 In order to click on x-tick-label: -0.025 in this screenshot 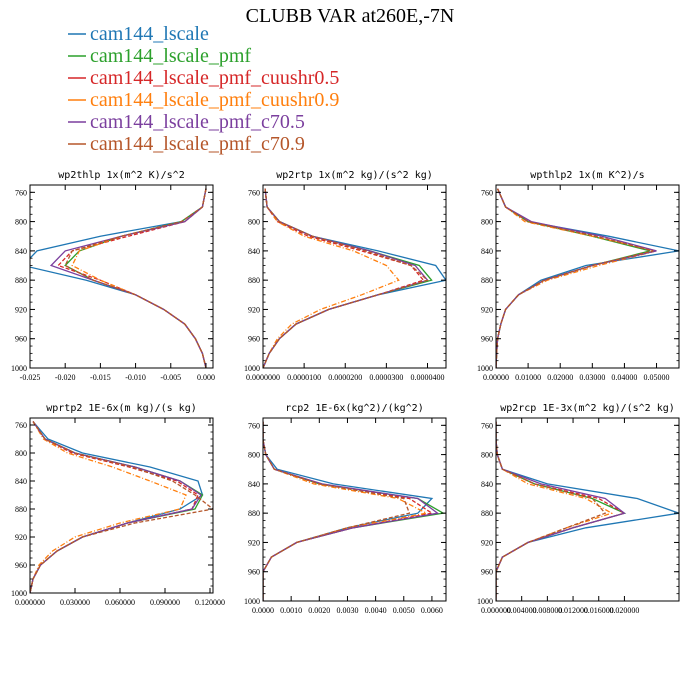, I will do `click(30, 377)`.